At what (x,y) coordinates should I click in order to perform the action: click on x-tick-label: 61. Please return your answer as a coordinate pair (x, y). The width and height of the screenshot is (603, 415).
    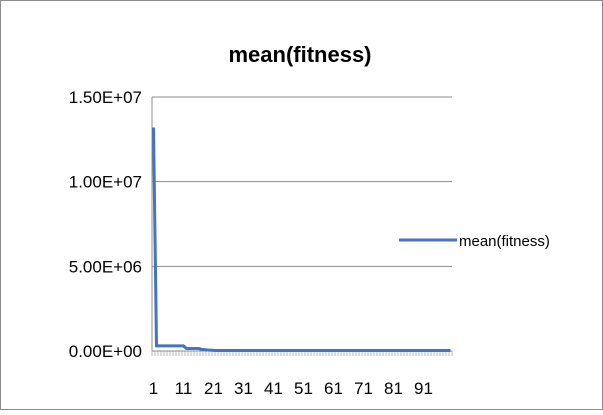
    Looking at the image, I should click on (333, 388).